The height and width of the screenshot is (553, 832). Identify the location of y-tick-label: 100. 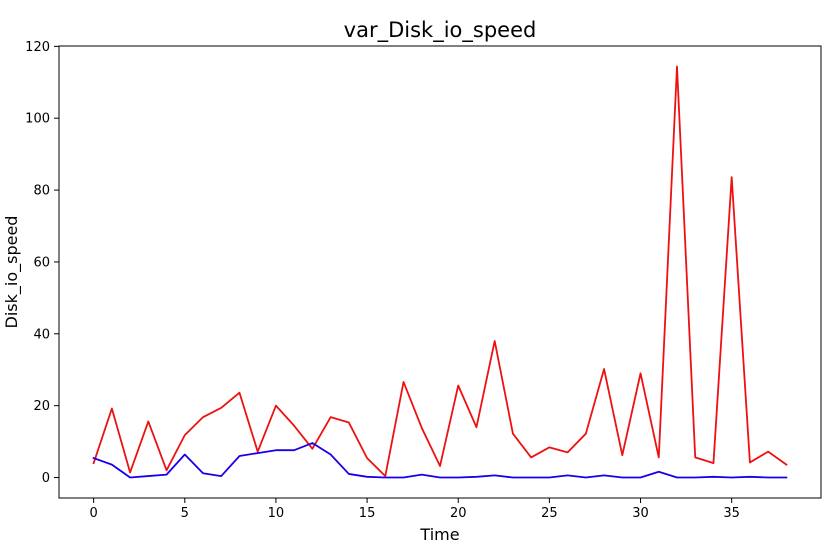
(37, 119).